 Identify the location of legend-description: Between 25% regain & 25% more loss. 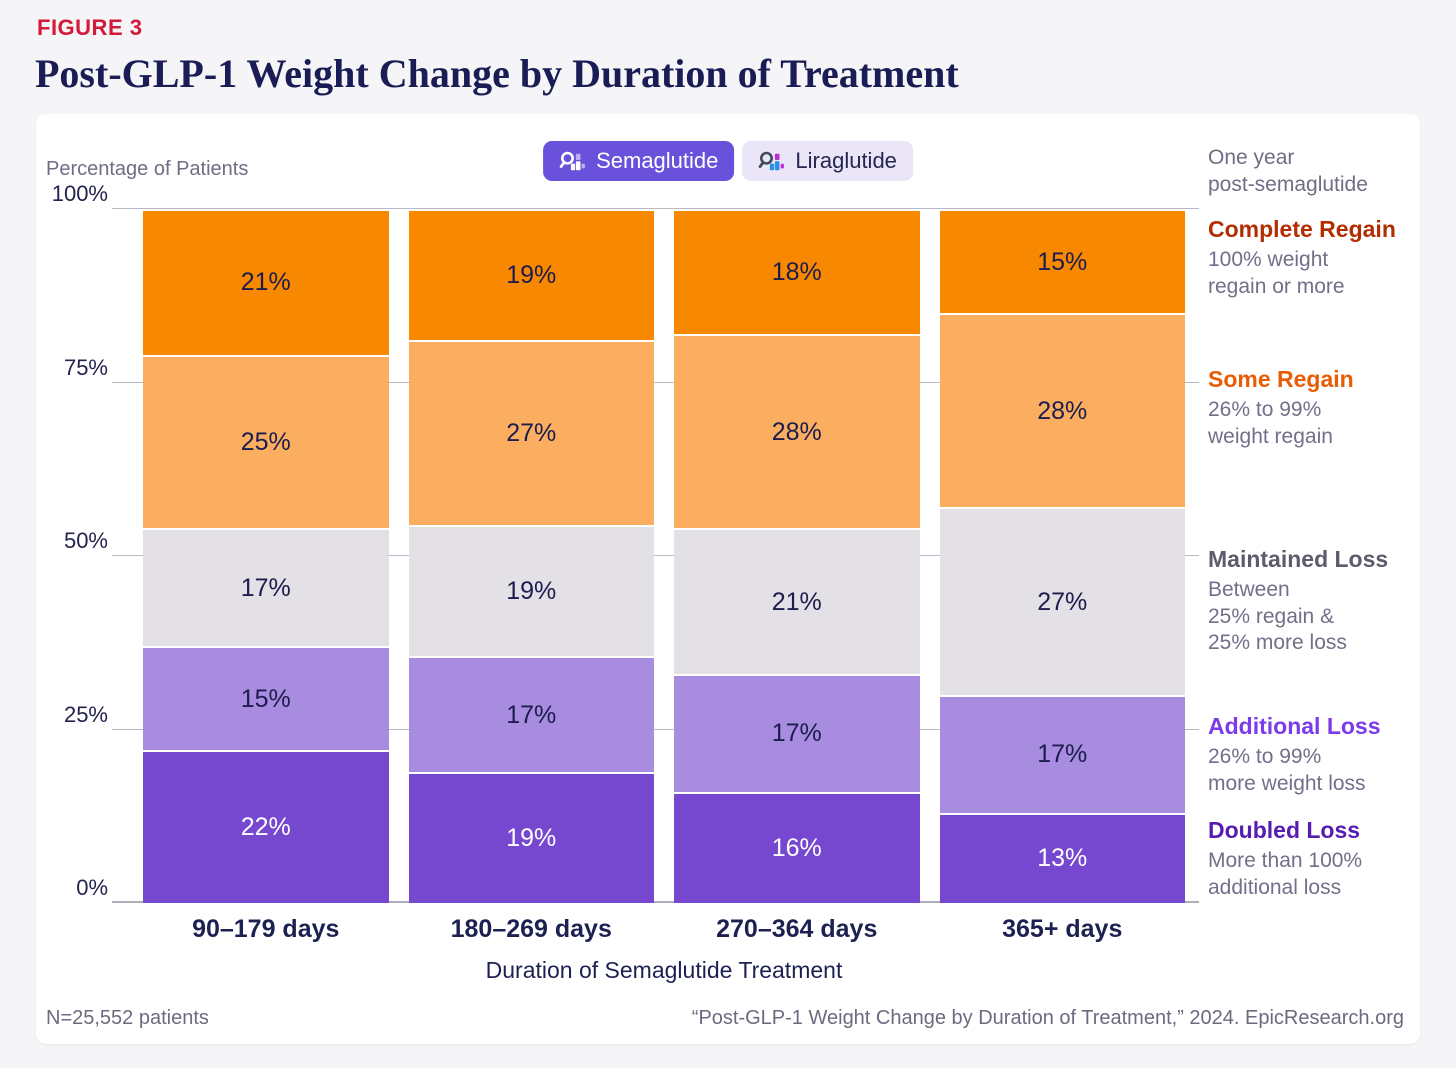
(1277, 616).